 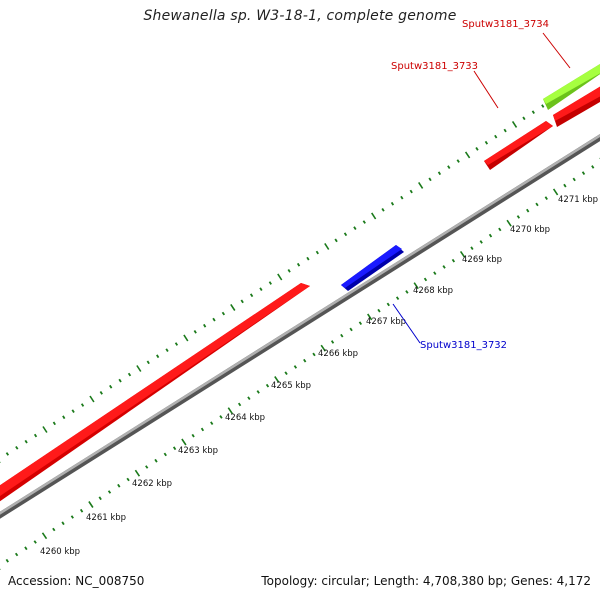 What do you see at coordinates (434, 66) in the screenshot?
I see `gene-label-sputw3181-3733: Sputw3181_3733` at bounding box center [434, 66].